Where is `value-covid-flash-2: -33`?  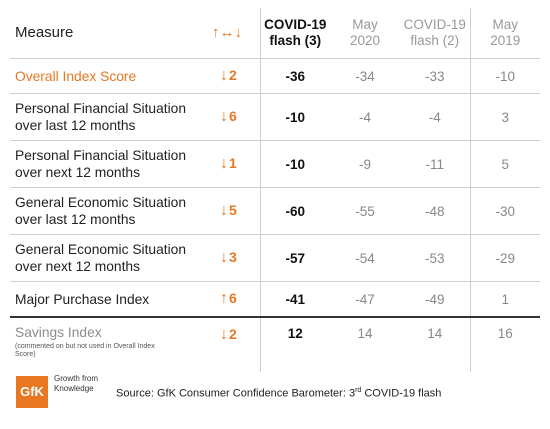
value-covid-flash-2: -33 is located at coordinates (435, 76).